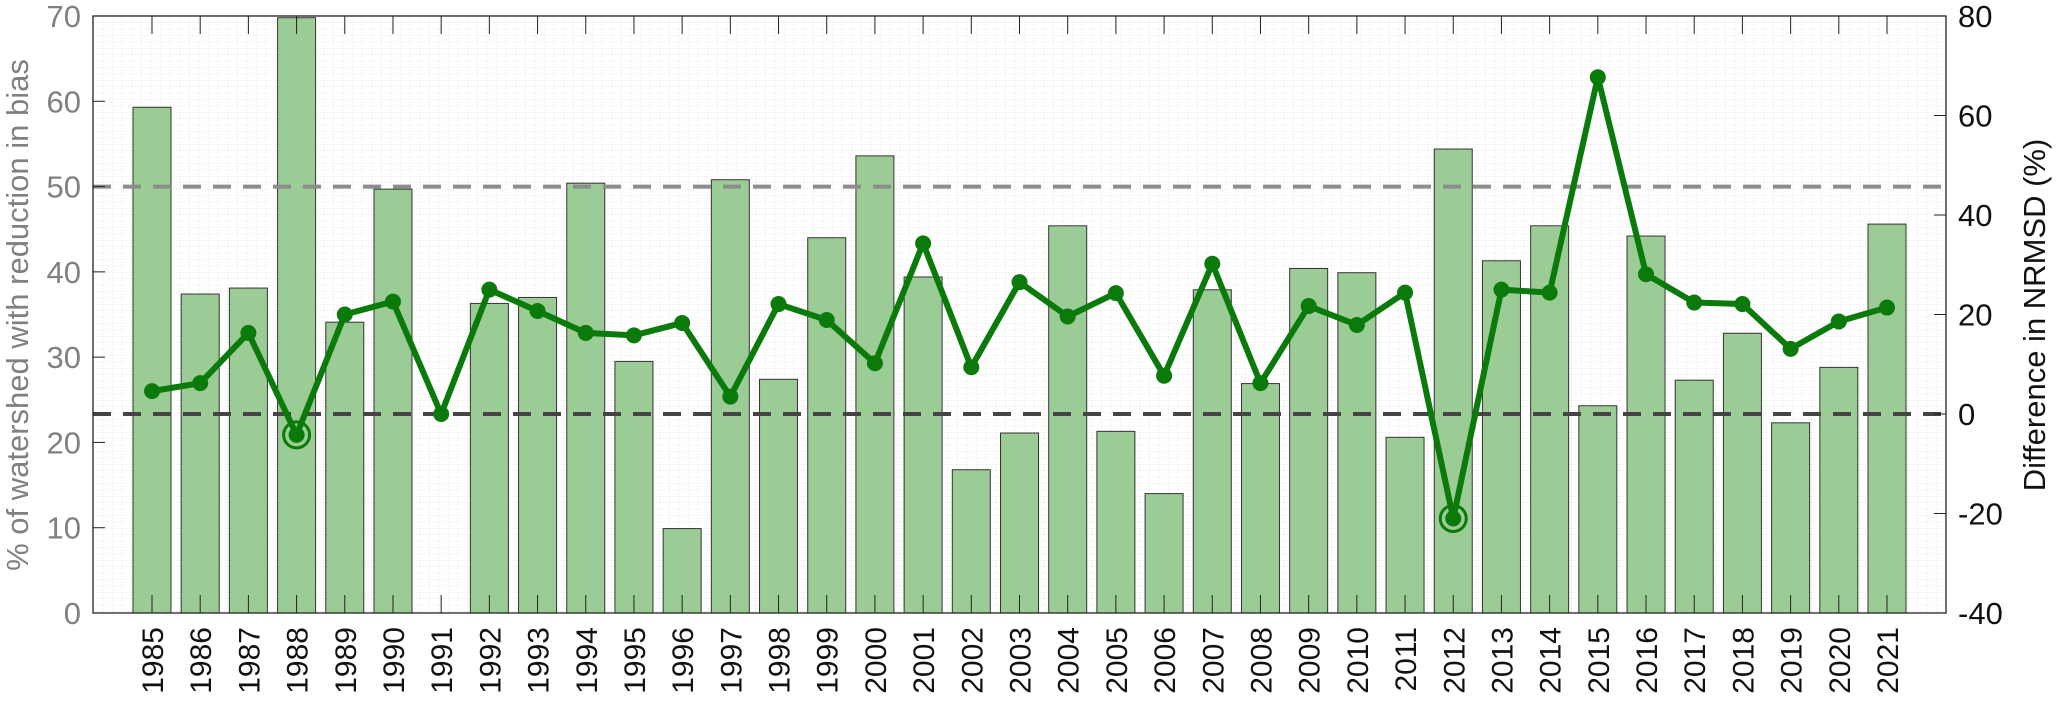 This screenshot has height=728, width=2064. I want to click on x-tick-label-1995: 1995, so click(635, 660).